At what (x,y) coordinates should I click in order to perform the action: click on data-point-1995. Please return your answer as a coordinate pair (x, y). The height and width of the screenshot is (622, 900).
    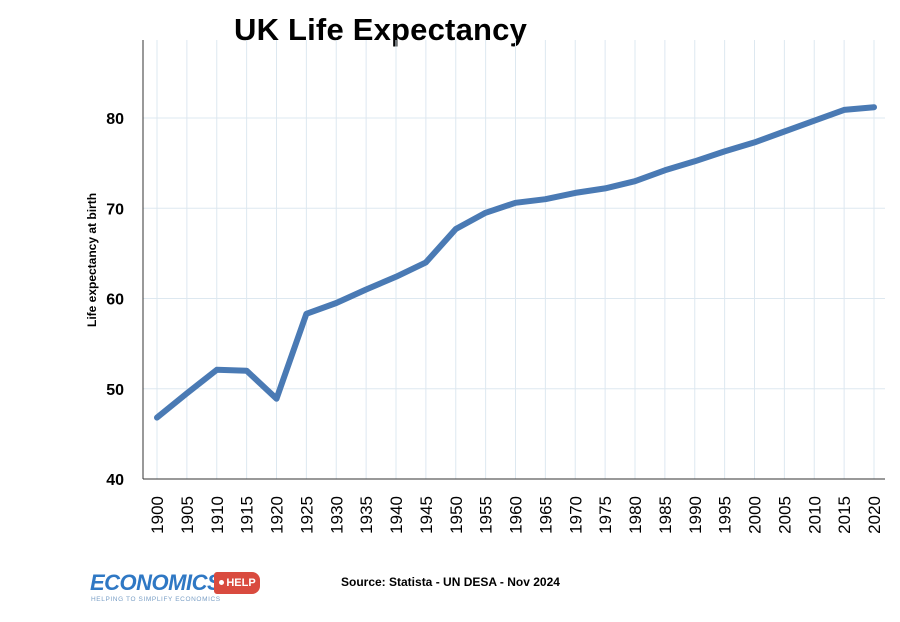
    Looking at the image, I should click on (725, 151).